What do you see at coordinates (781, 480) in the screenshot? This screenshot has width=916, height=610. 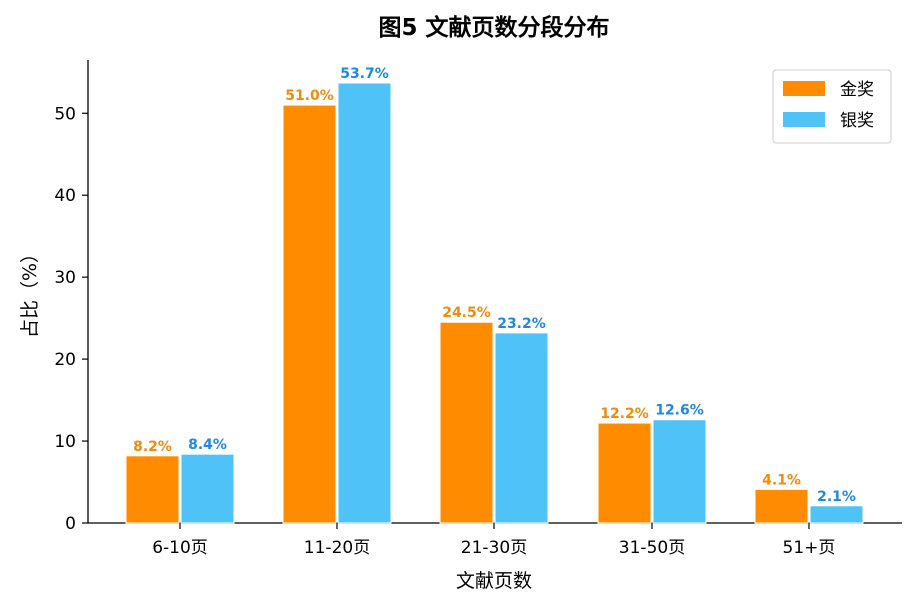 I see `bar-value-label: 4.1%` at bounding box center [781, 480].